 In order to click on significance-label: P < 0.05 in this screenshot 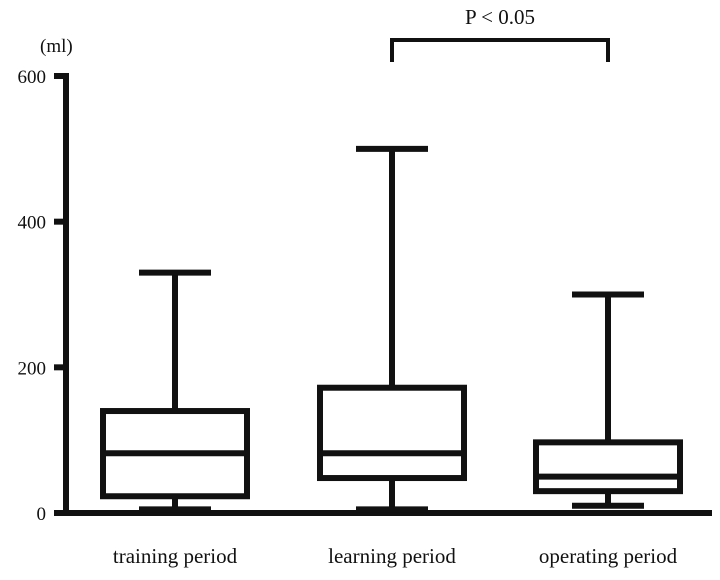, I will do `click(500, 17)`.